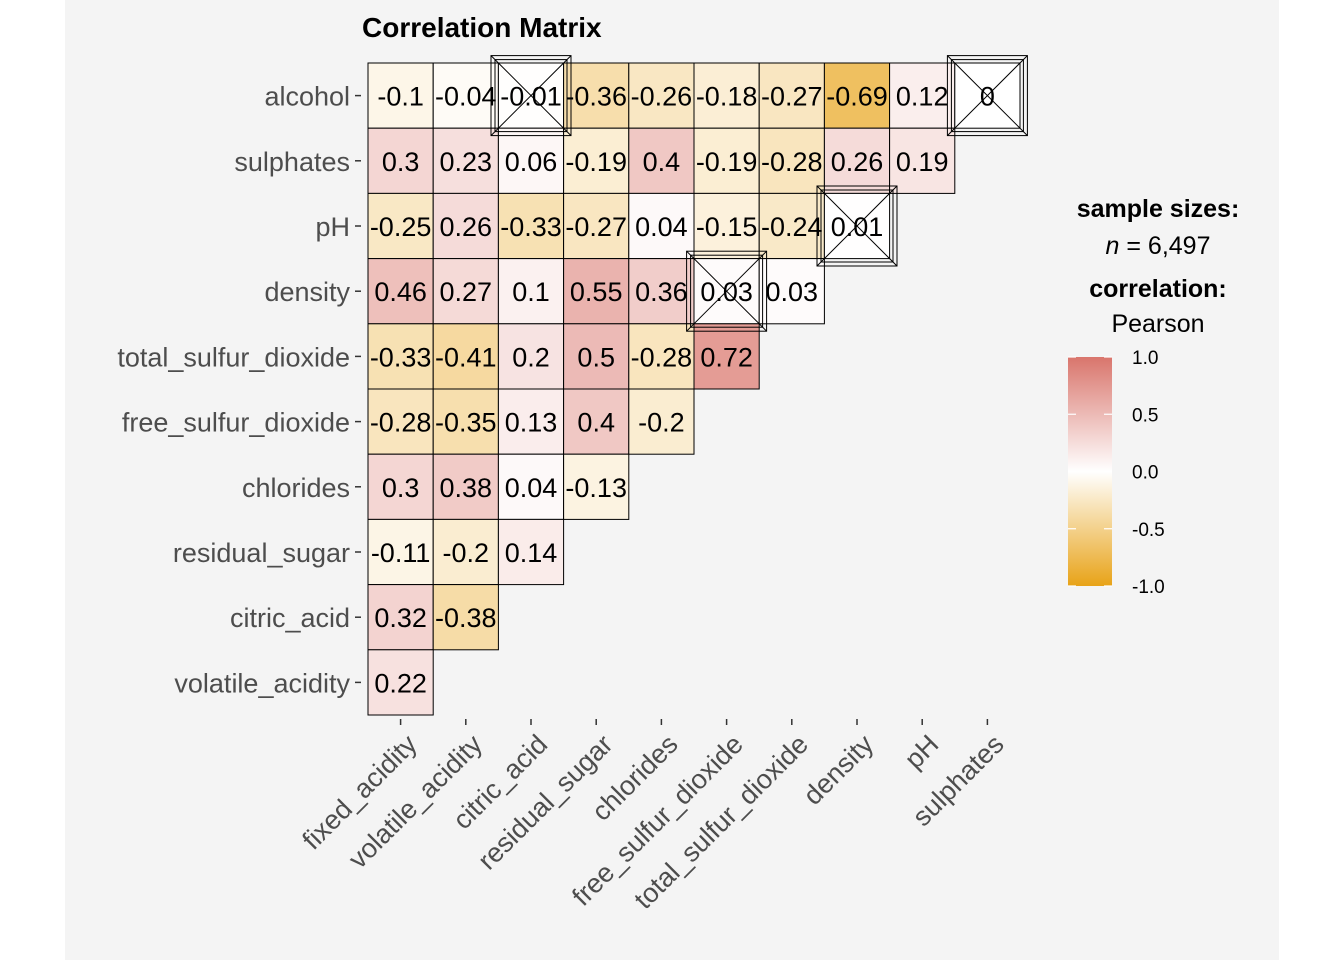 This screenshot has width=1344, height=960. Describe the element at coordinates (400, 618) in the screenshot. I see `cell-value-label: 0.32` at that location.